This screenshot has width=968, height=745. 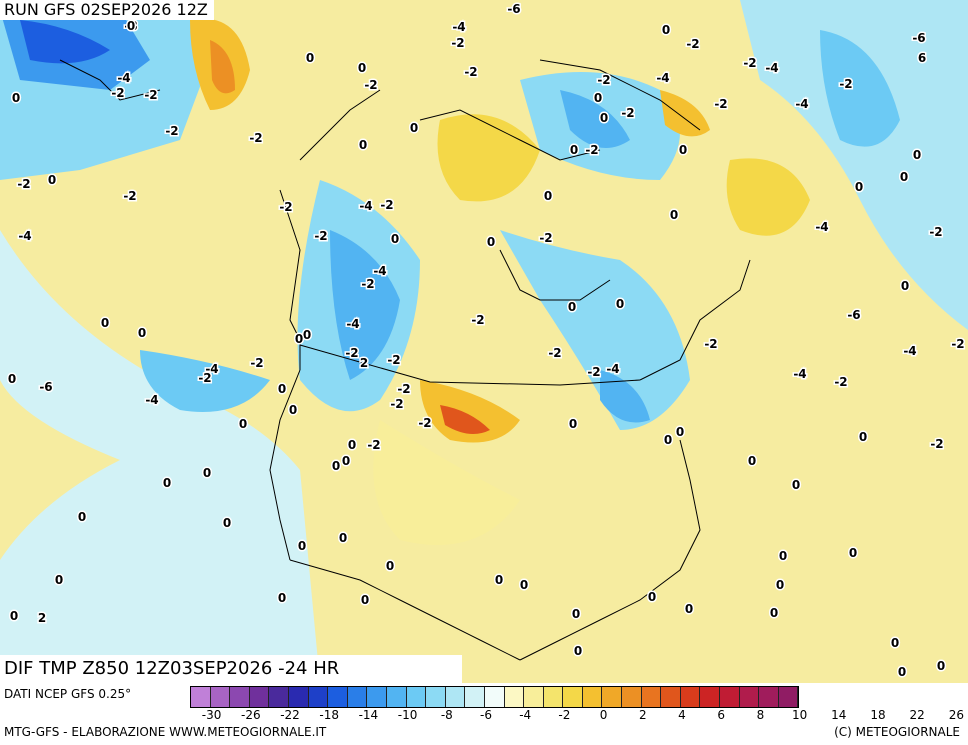 I want to click on contour-label: -8, so click(x=130, y=26).